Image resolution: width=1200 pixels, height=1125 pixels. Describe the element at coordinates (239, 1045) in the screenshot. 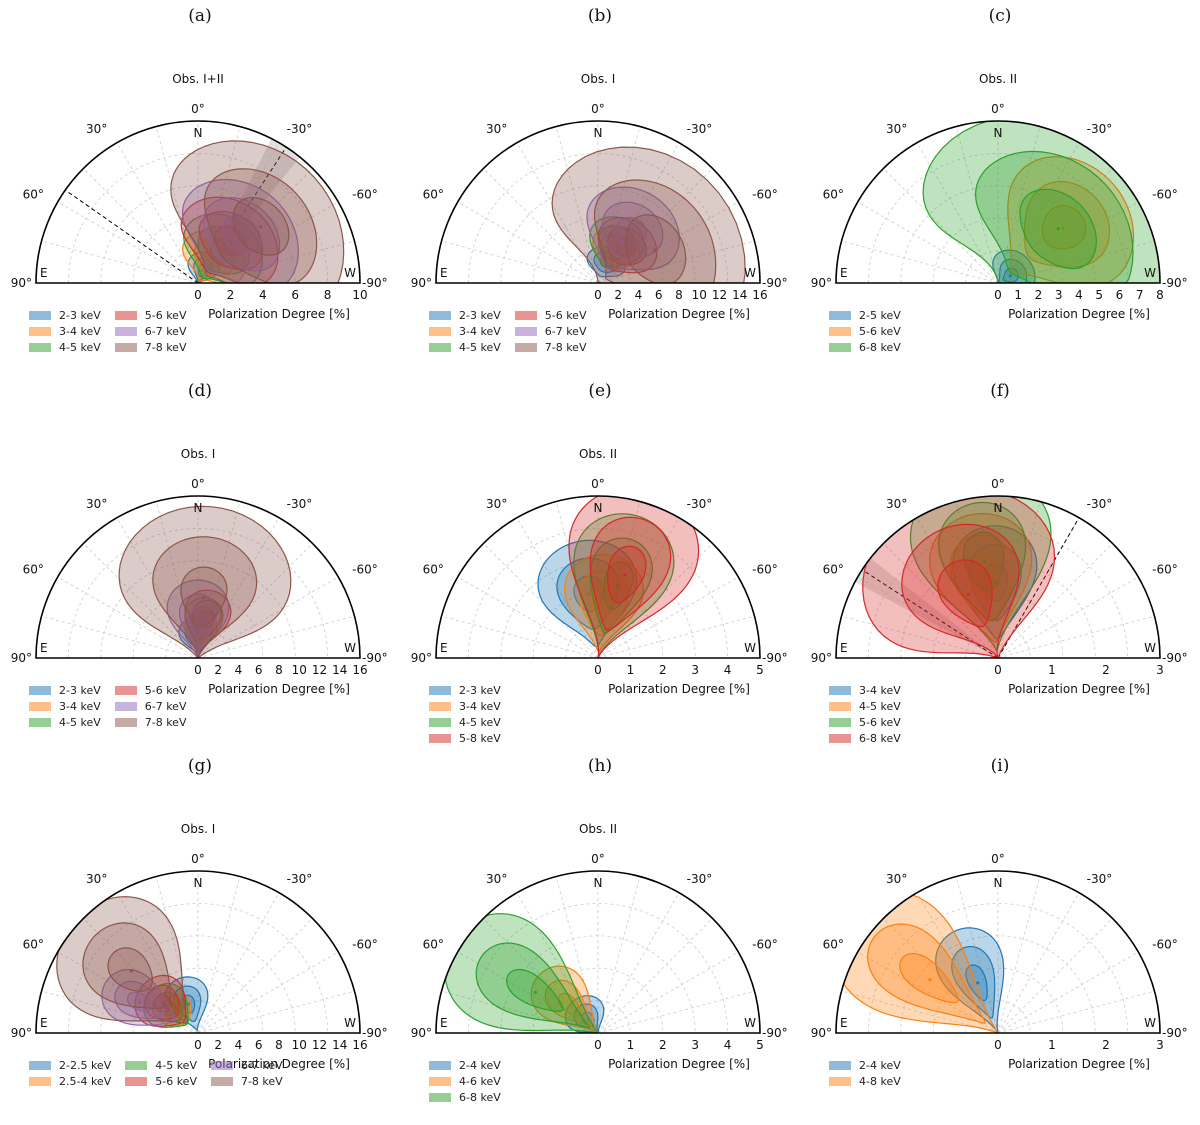

I see `radial-tick-label: 4` at that location.